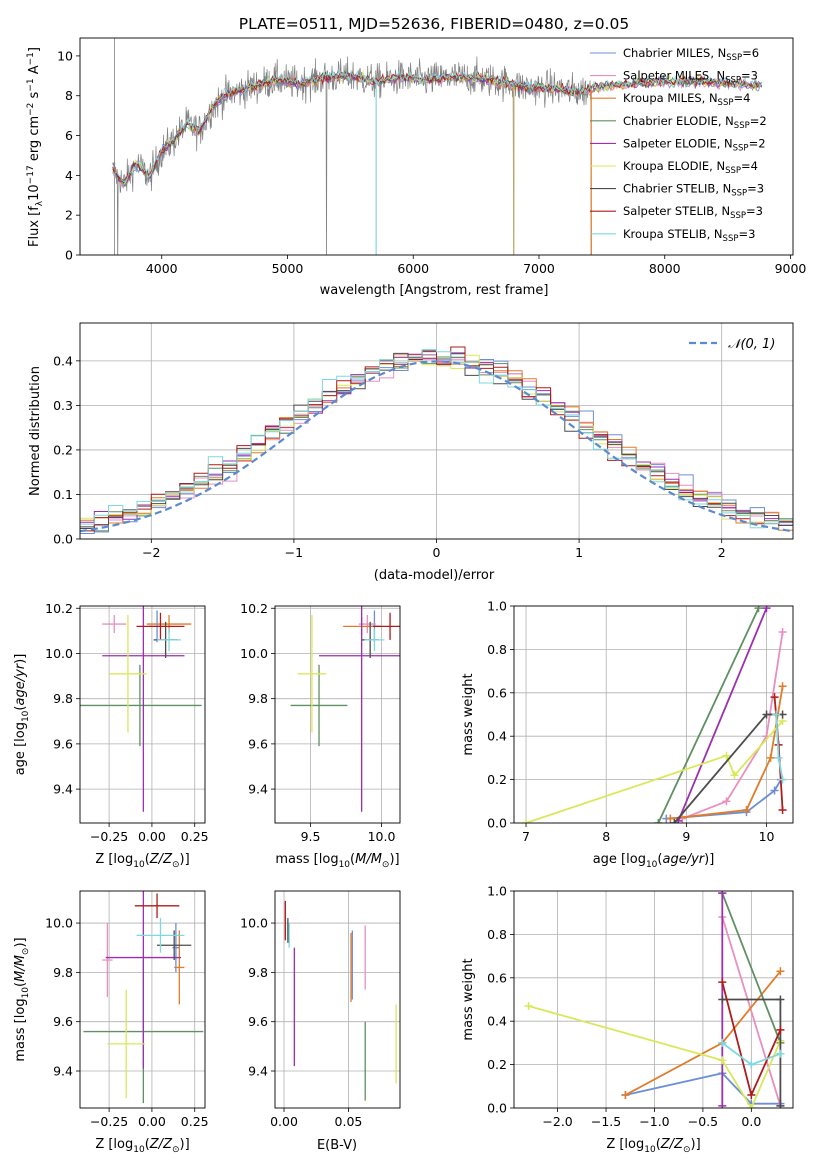 This screenshot has height=1170, width=819. Describe the element at coordinates (63, 449) in the screenshot. I see `y-tick-label: 0.2` at that location.